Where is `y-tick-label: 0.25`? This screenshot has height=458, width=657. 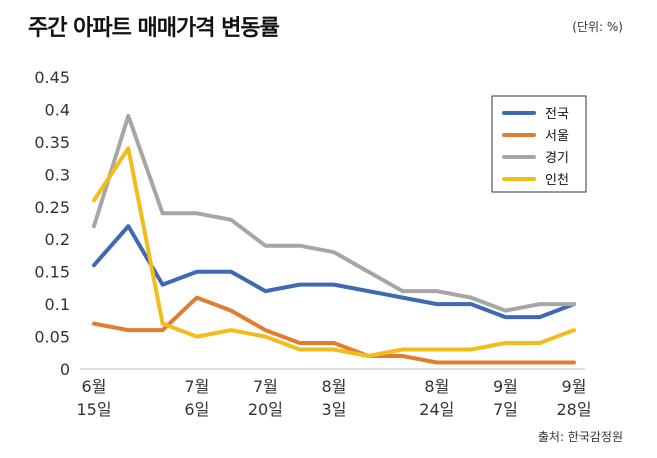
y-tick-label: 0.25 is located at coordinates (52, 207).